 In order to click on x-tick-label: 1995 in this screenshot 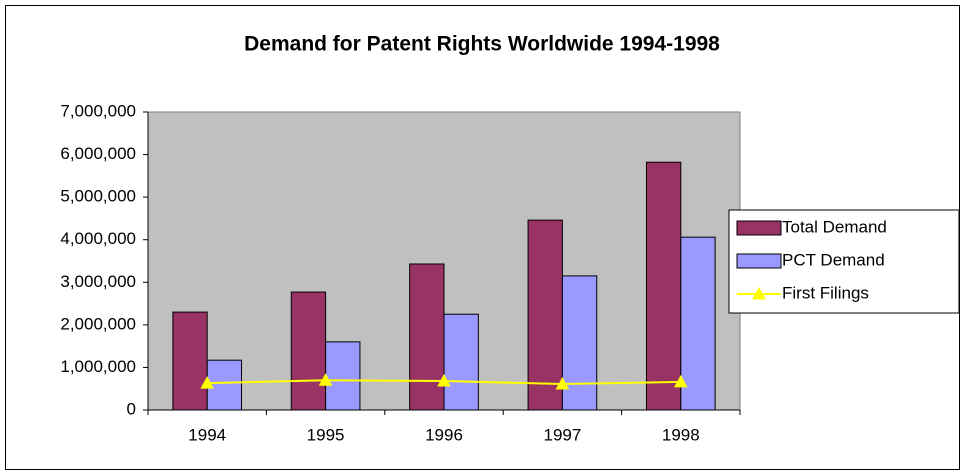, I will do `click(326, 434)`.